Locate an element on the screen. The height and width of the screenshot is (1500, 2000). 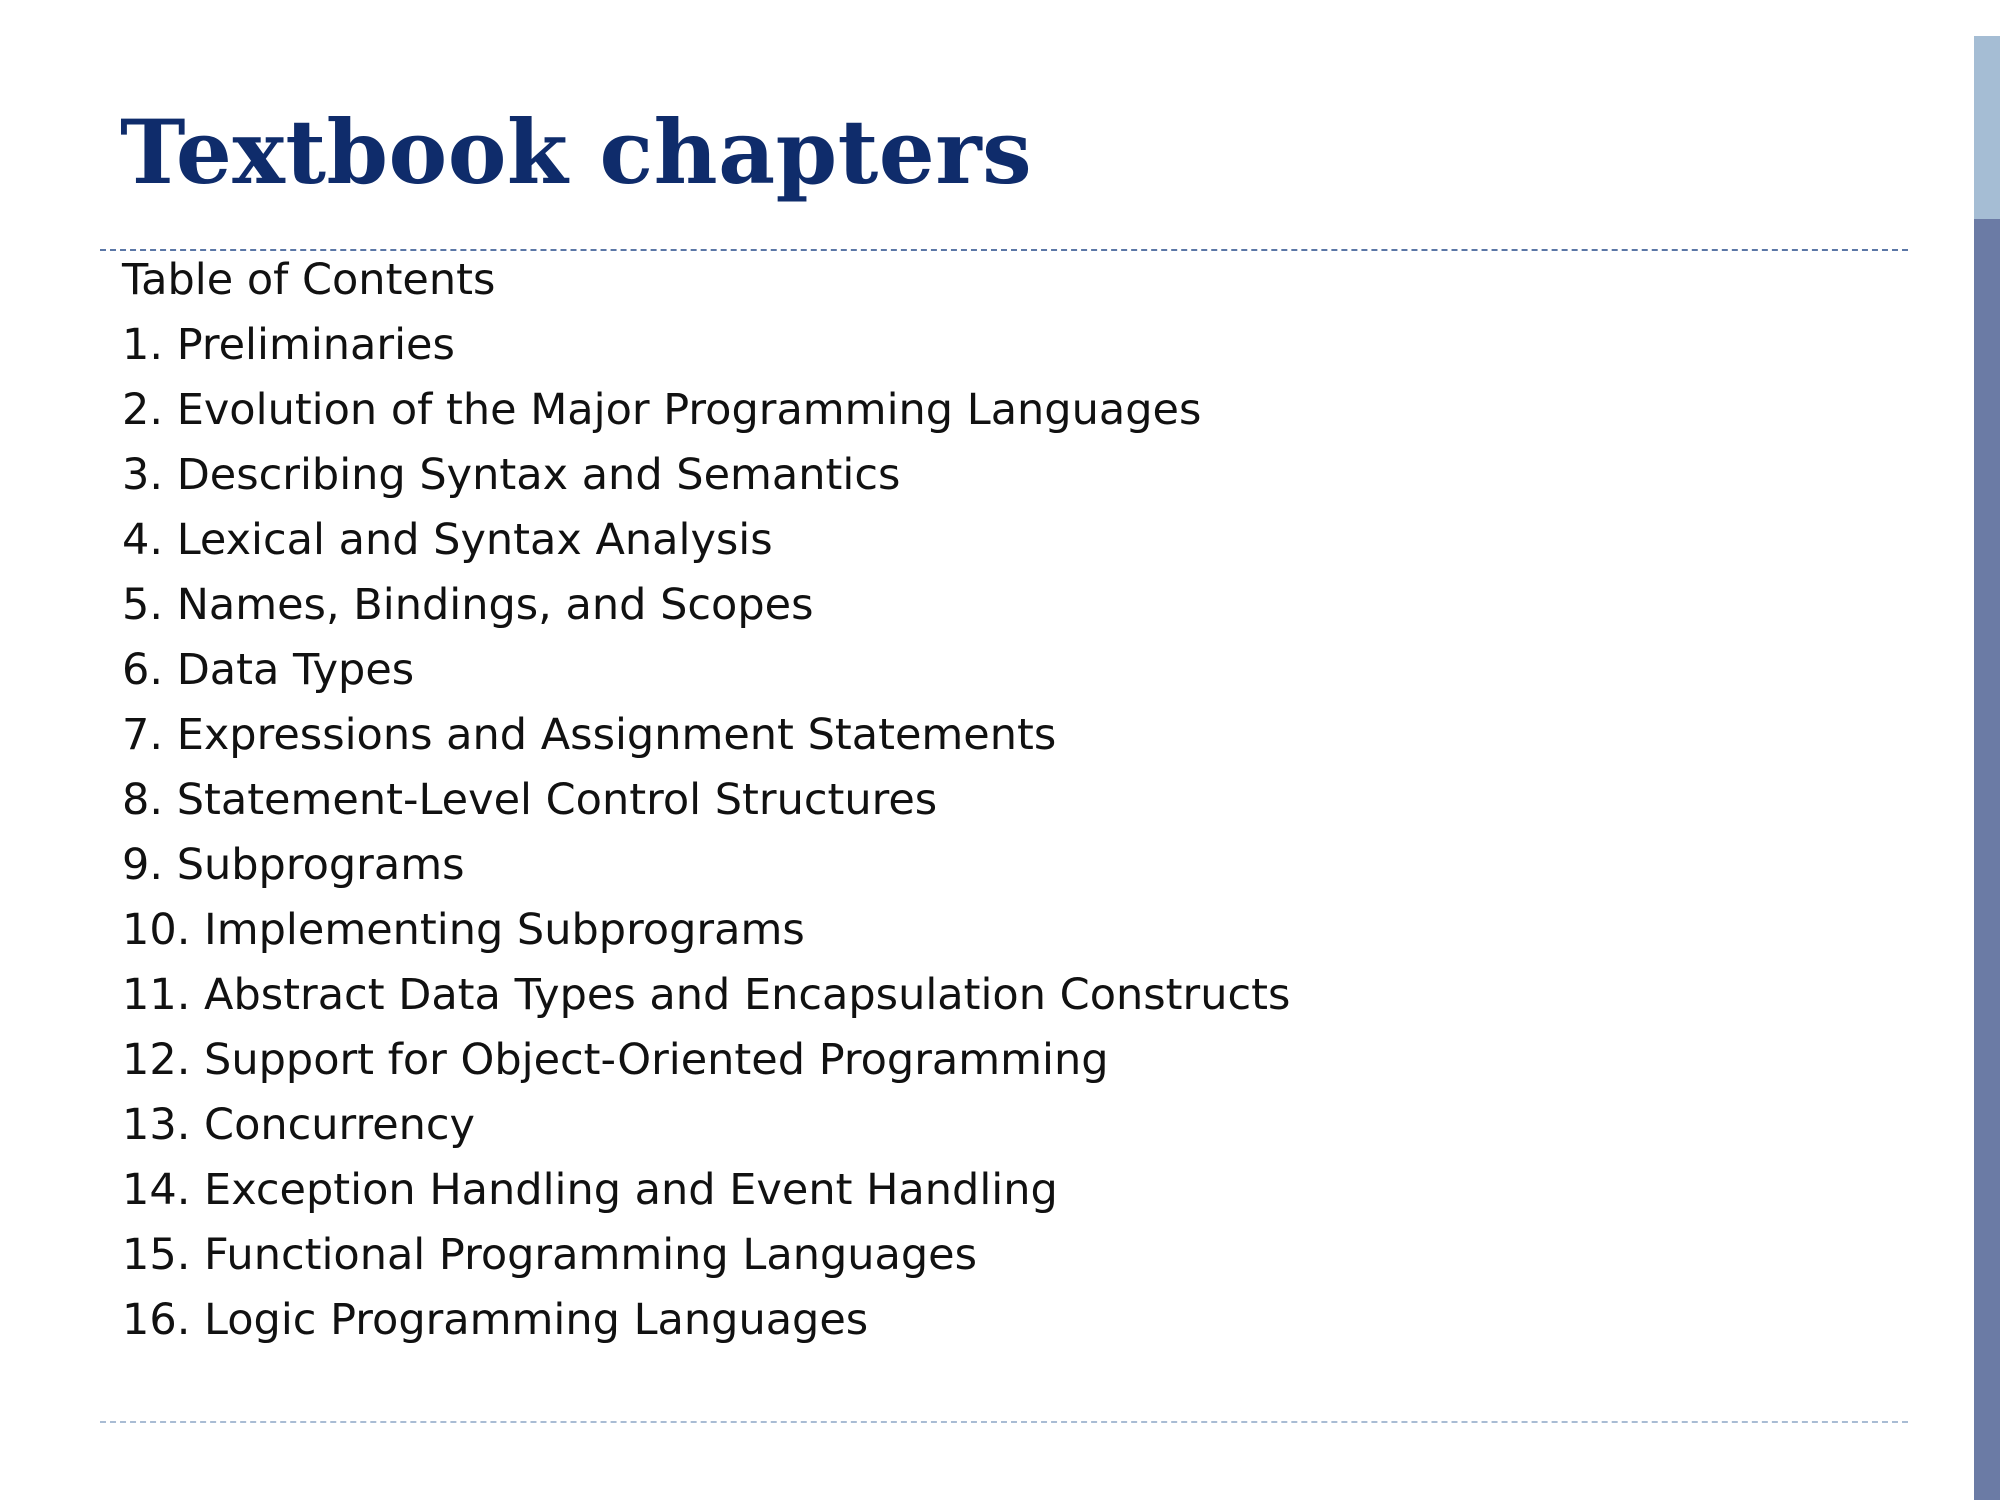
sidebar-accent-light is located at coordinates (1987, 127).